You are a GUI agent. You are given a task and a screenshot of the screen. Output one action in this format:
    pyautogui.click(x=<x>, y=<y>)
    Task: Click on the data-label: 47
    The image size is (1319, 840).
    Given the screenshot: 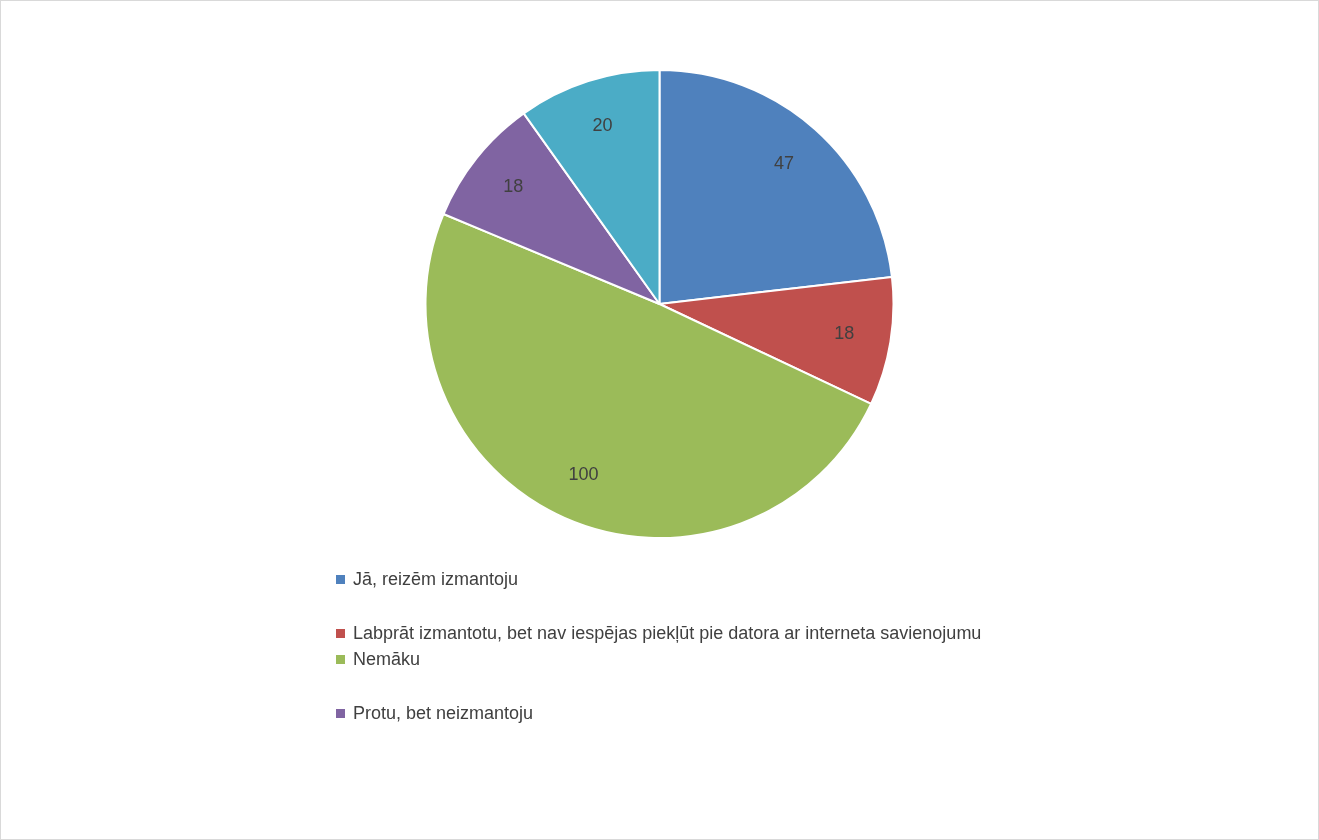 What is the action you would take?
    pyautogui.click(x=783, y=163)
    